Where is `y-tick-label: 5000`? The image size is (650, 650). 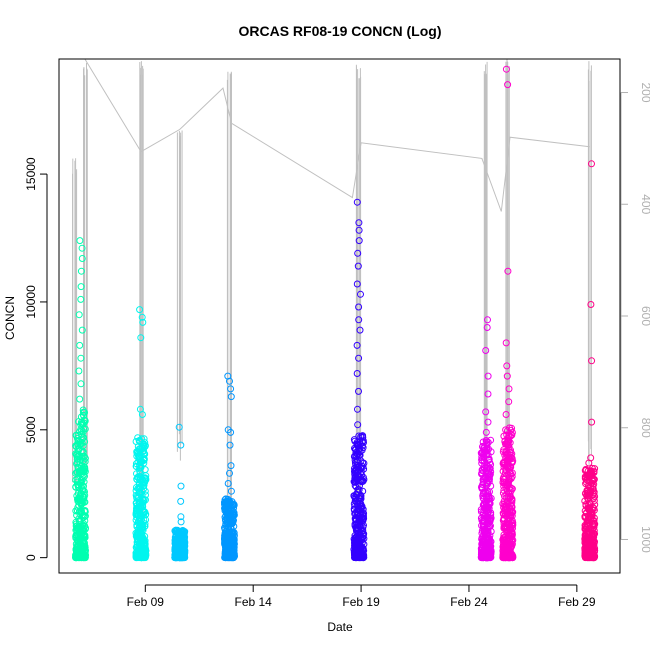
y-tick-label: 5000 is located at coordinates (31, 429).